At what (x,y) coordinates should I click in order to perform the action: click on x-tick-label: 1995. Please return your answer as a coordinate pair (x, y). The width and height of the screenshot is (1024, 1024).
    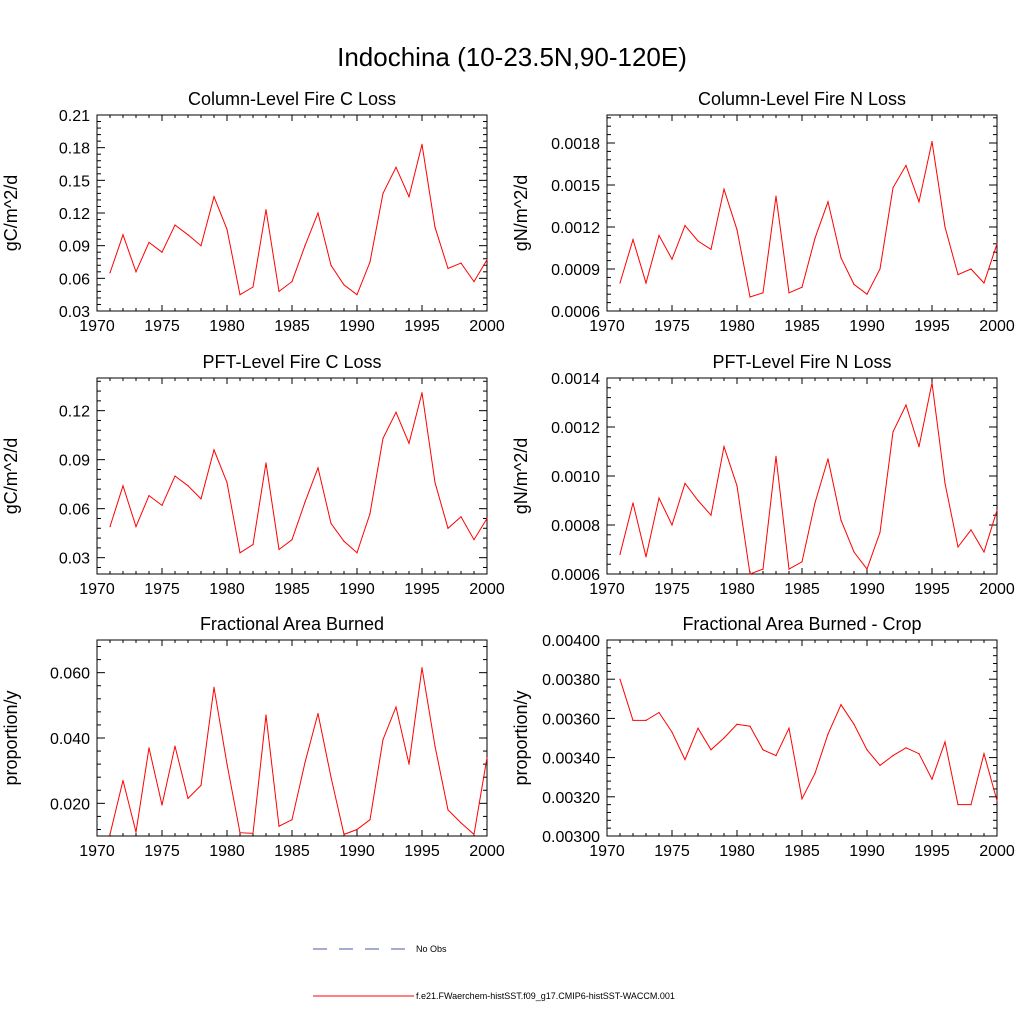
    Looking at the image, I should click on (932, 851).